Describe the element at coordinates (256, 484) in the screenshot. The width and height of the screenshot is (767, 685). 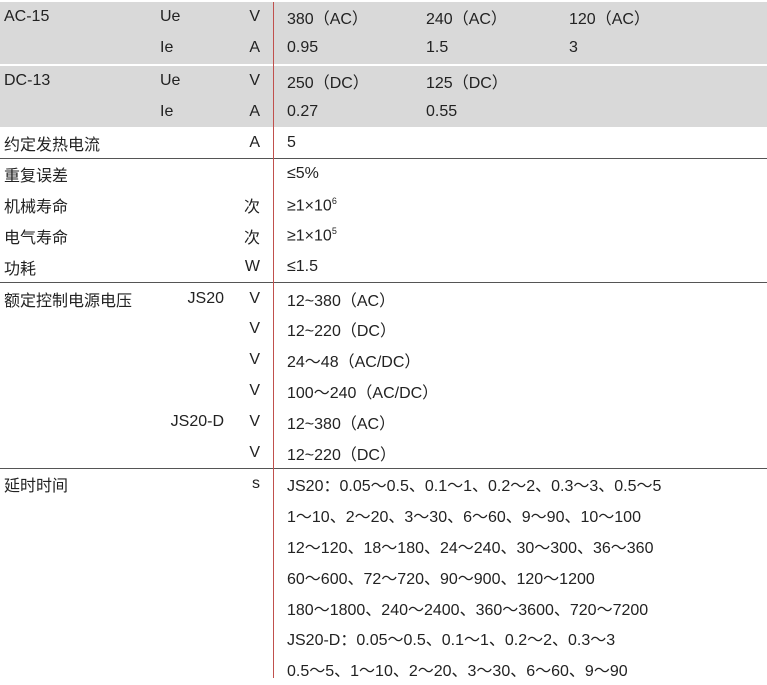
I see `unit: s` at that location.